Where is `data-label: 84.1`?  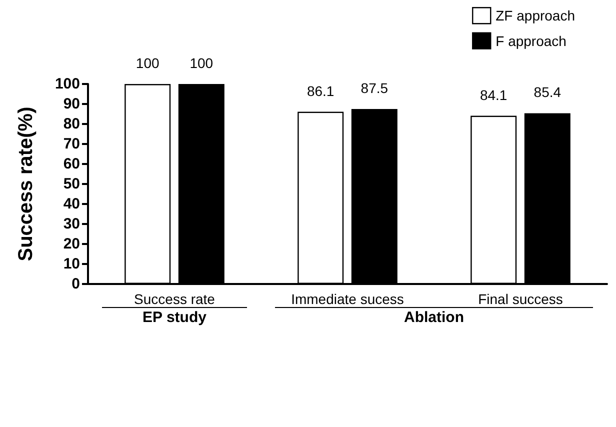
data-label: 84.1 is located at coordinates (494, 94).